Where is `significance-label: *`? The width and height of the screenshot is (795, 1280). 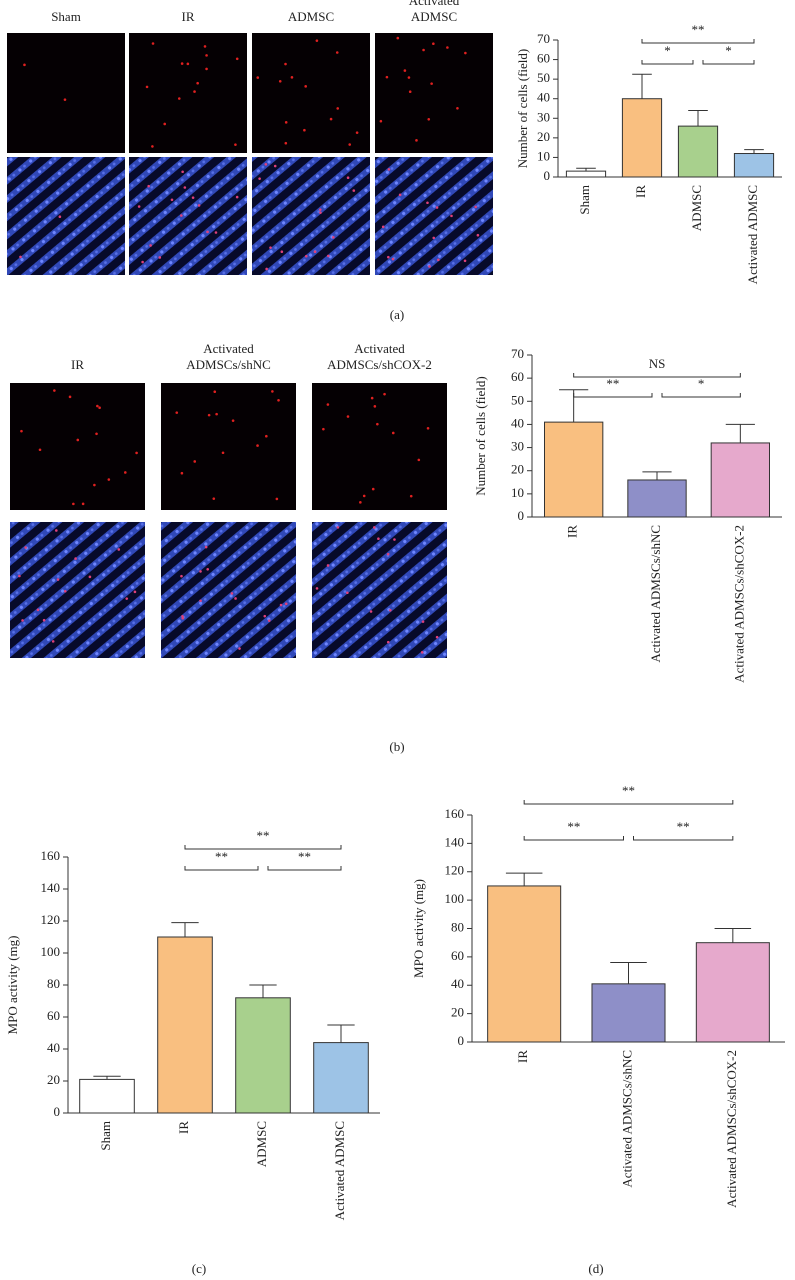
significance-label: * is located at coordinates (667, 50).